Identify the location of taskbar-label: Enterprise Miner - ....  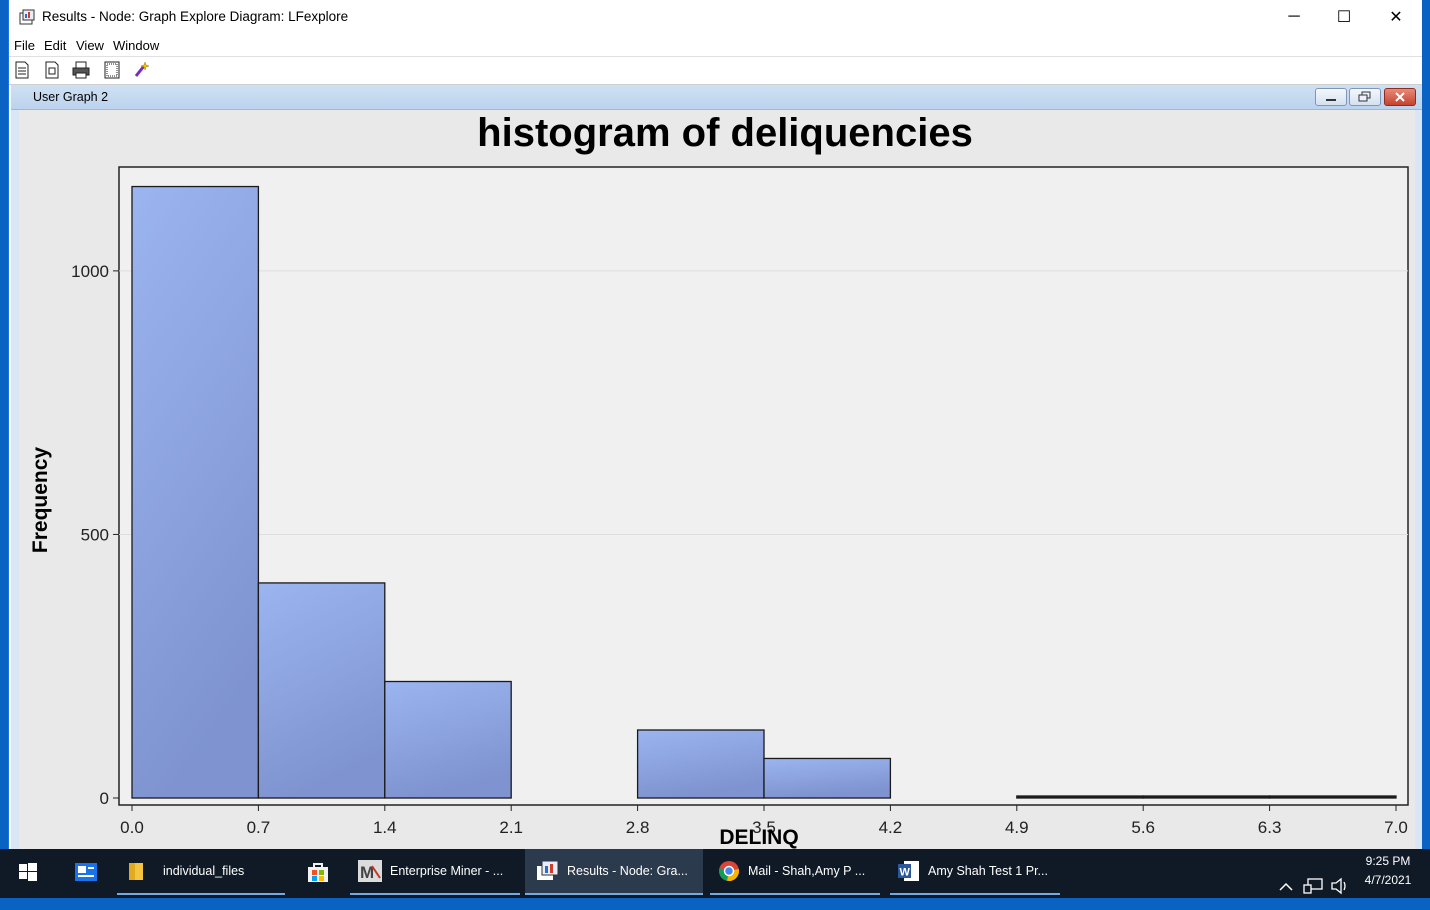
(447, 871).